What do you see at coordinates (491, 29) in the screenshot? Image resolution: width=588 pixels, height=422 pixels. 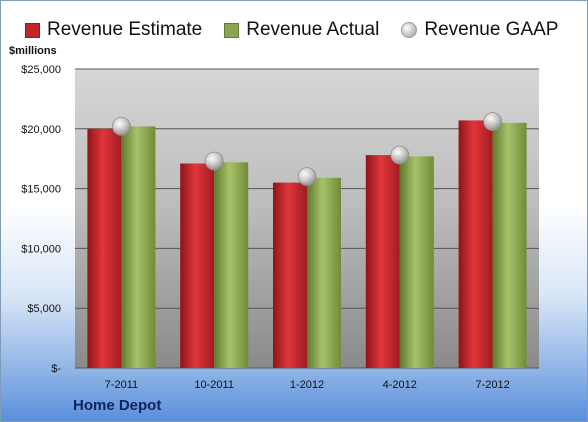 I see `legend-label-gaap: Revenue GAAP` at bounding box center [491, 29].